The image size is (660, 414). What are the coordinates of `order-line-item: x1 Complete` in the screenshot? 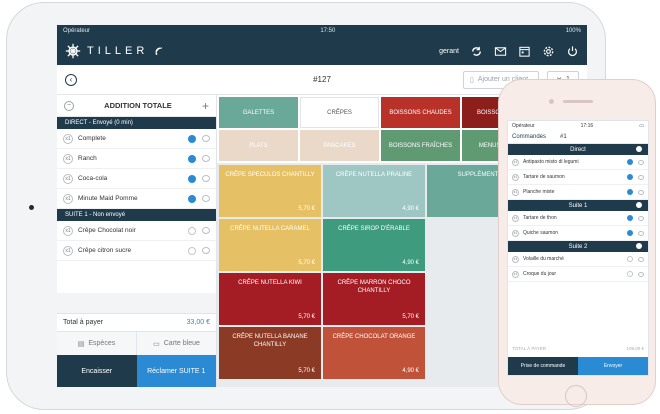 It's located at (136, 139).